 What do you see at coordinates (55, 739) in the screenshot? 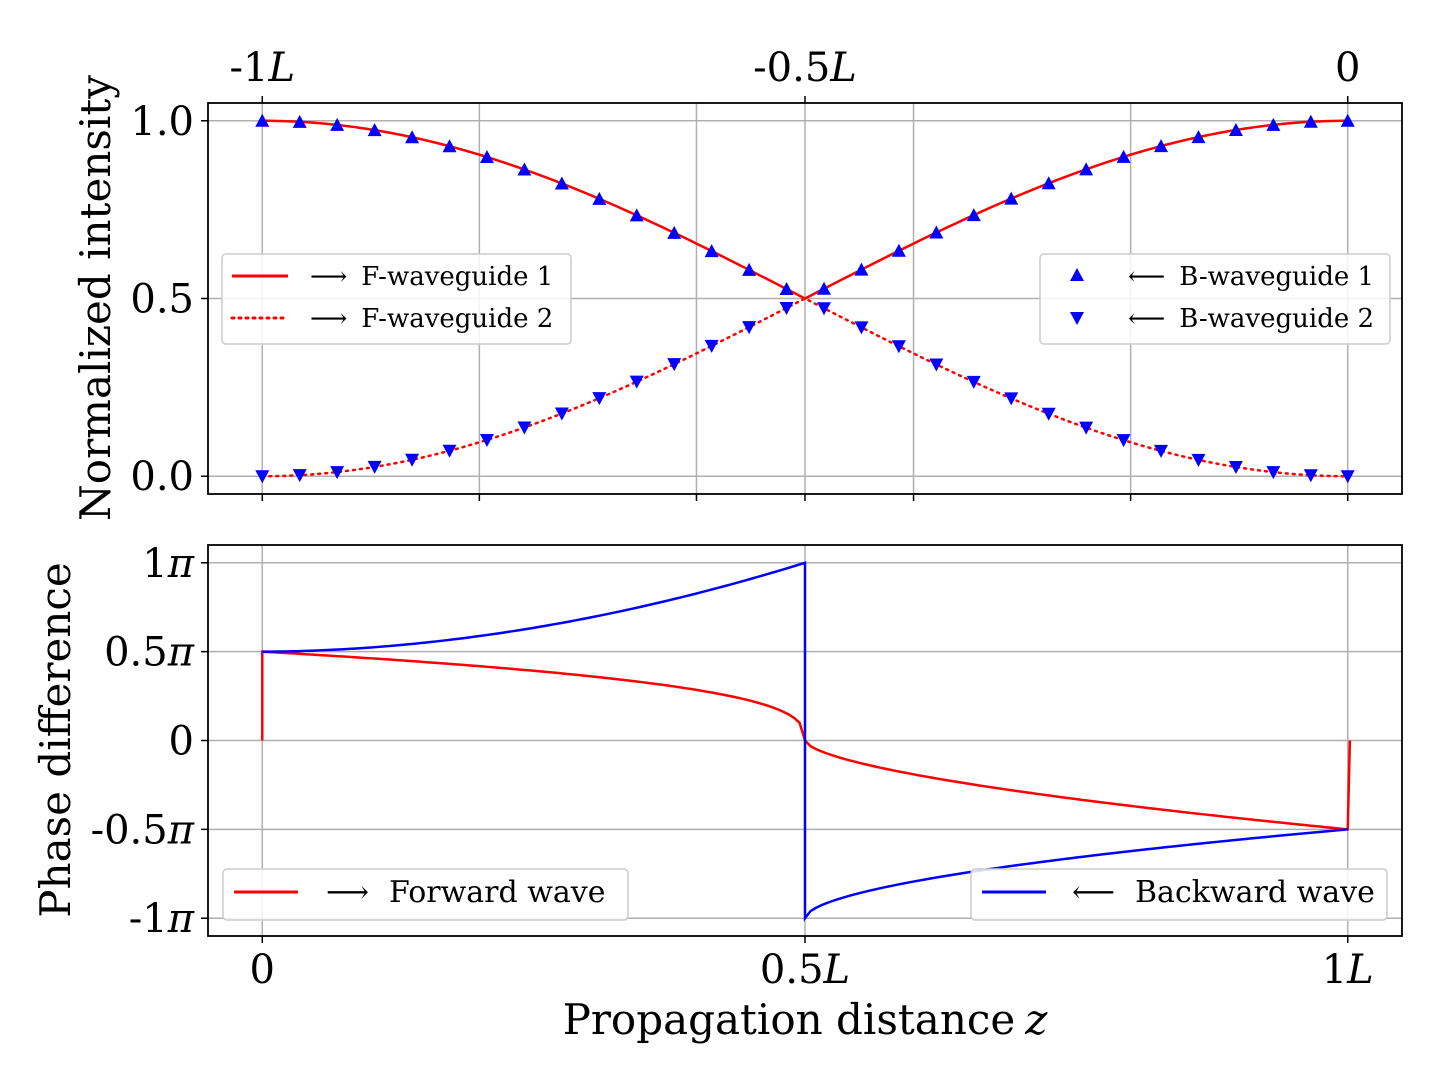
I see `phase-ylabel: Phase difference` at bounding box center [55, 739].